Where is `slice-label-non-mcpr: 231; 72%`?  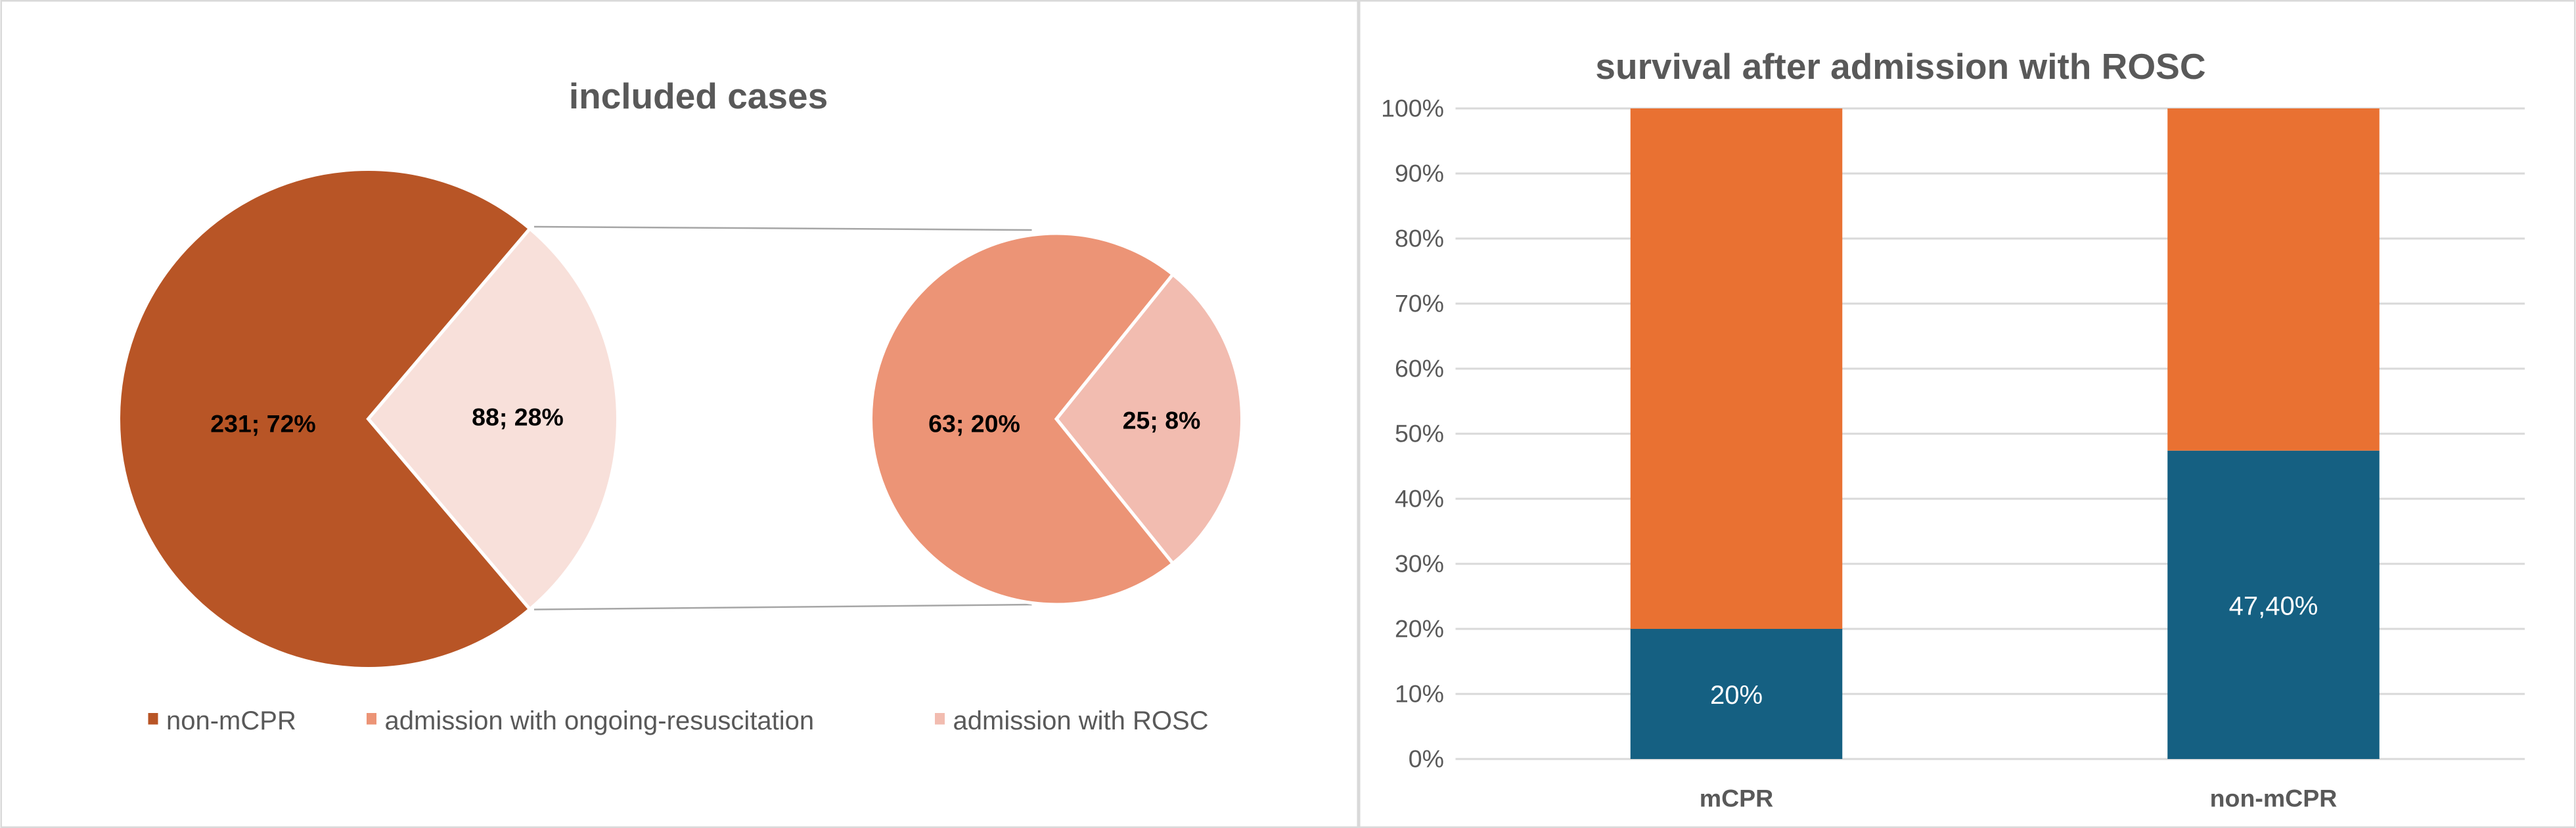 slice-label-non-mcpr: 231; 72% is located at coordinates (263, 424).